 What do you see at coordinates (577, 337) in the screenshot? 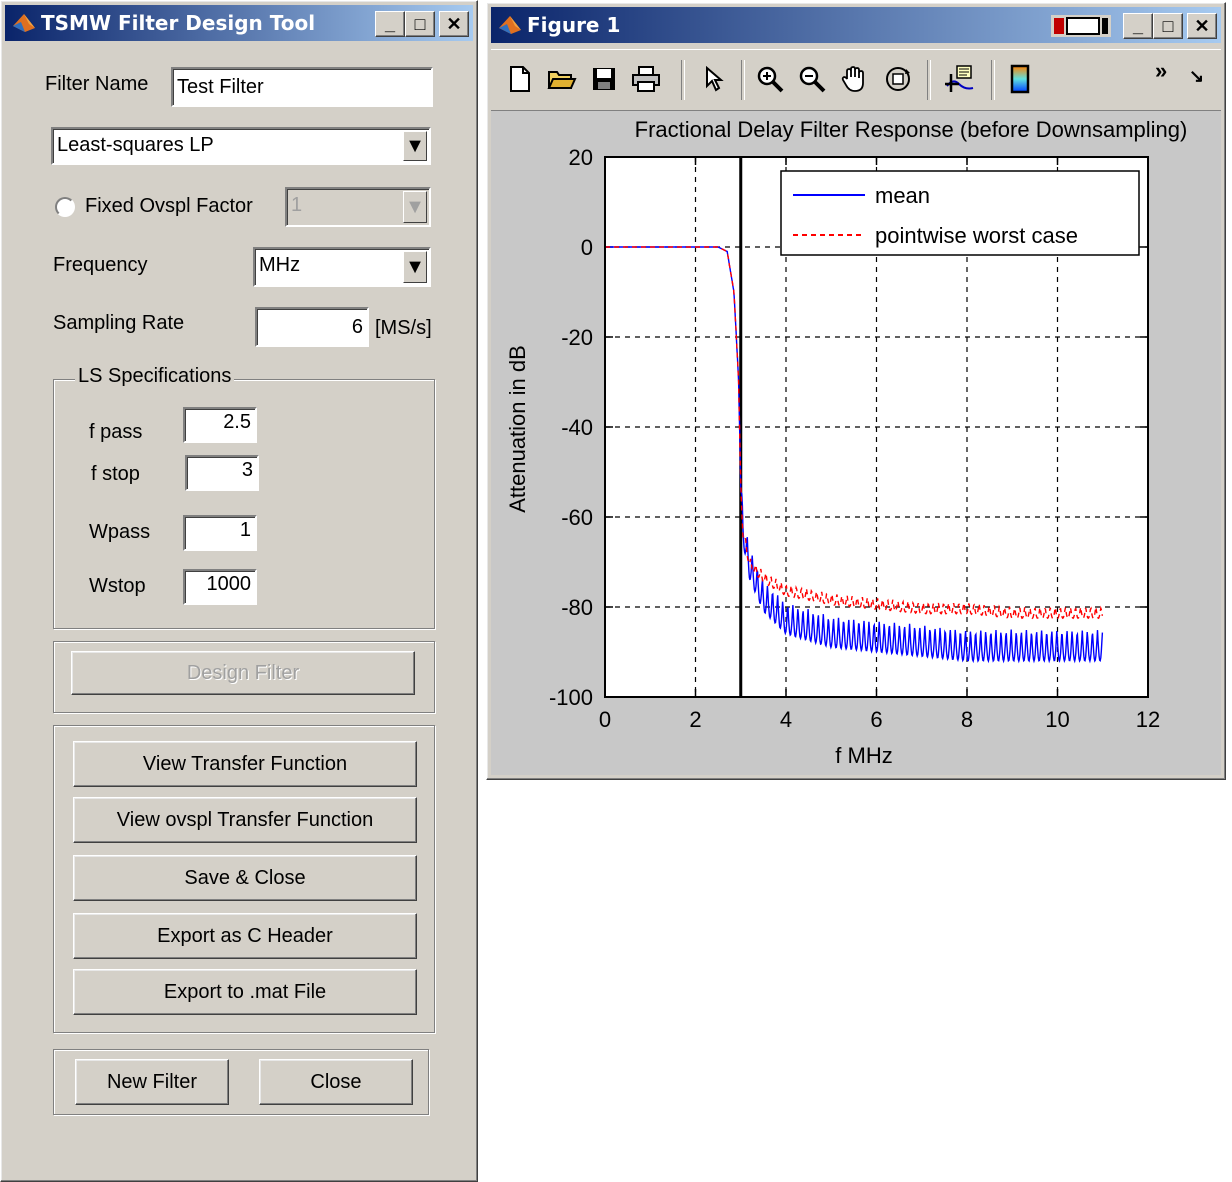
I see `y-tick-label: -20` at bounding box center [577, 337].